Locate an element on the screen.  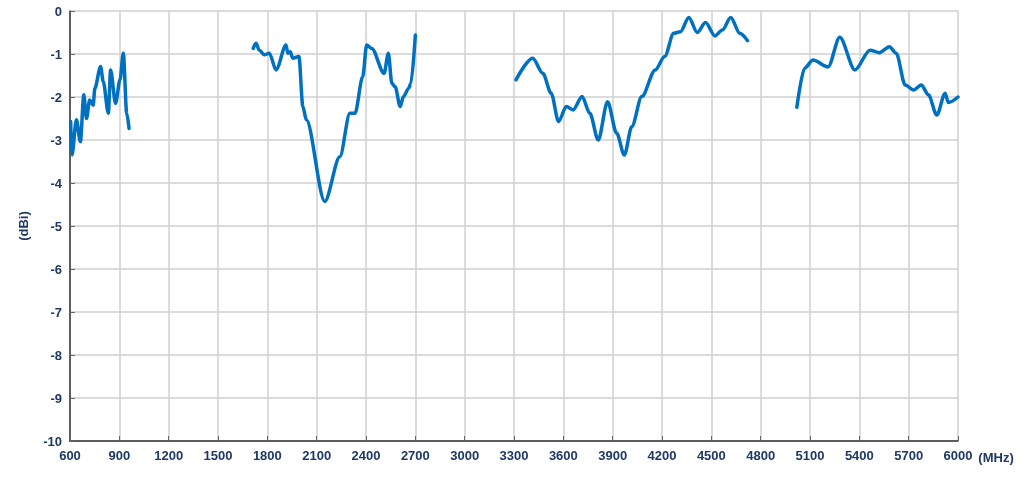
x-tick-label: 5400 is located at coordinates (859, 455).